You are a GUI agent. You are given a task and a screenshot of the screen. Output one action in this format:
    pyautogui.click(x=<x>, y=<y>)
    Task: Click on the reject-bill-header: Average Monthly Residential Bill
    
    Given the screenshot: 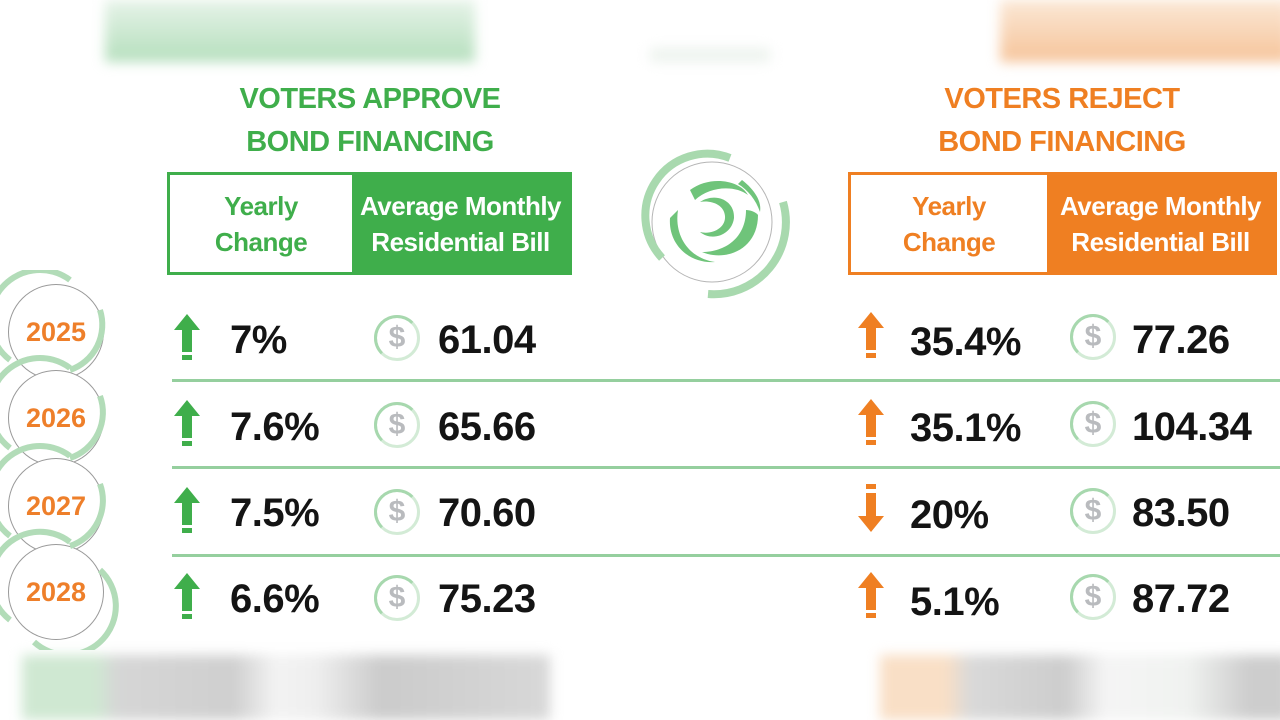 What is the action you would take?
    pyautogui.click(x=1160, y=223)
    